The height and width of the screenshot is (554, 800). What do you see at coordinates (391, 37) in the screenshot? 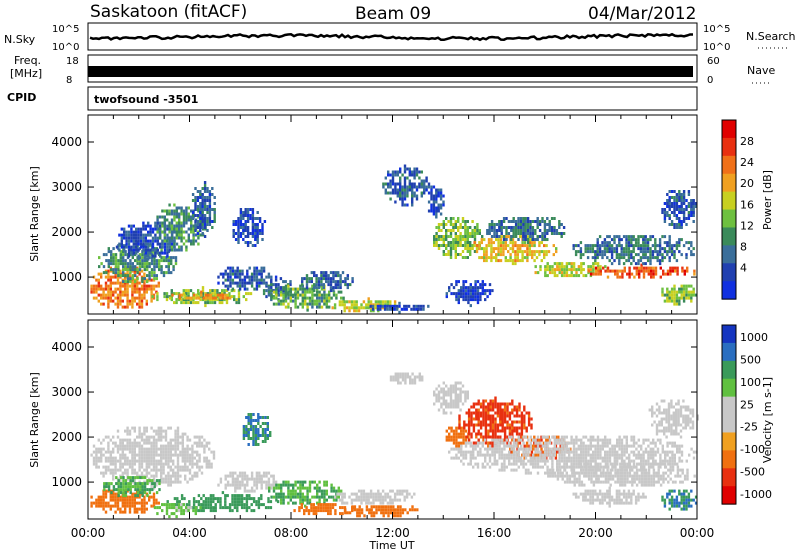
I see `nsky-trace` at bounding box center [391, 37].